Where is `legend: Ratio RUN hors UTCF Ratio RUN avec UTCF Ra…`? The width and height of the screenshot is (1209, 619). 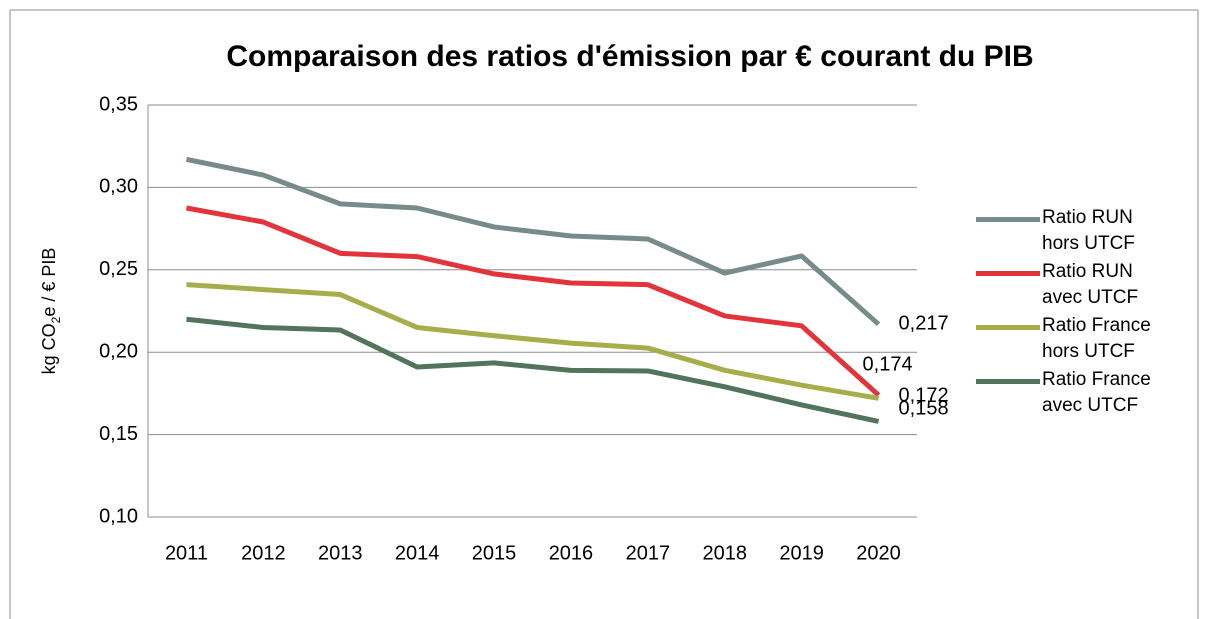
legend: Ratio RUN hors UTCF Ratio RUN avec UTCF Ra… is located at coordinates (1071, 313).